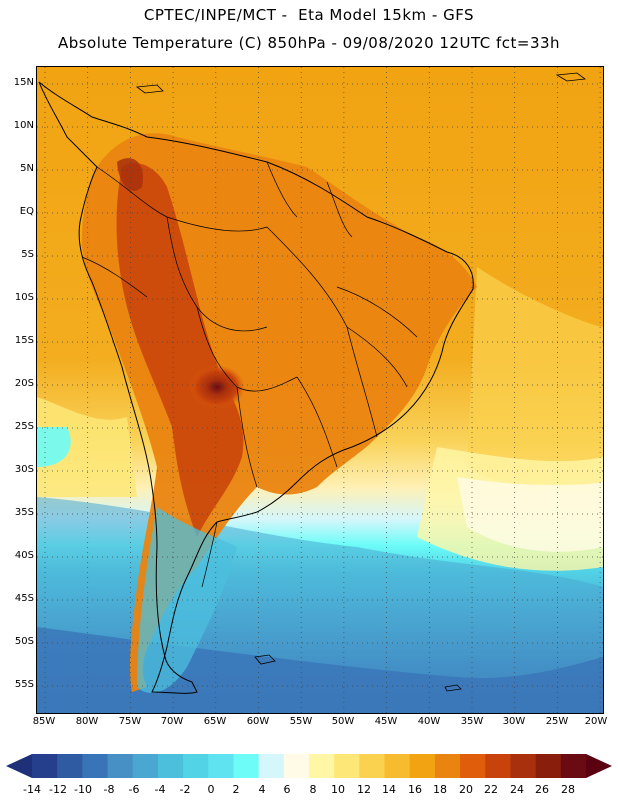 This screenshot has height=800, width=618. I want to click on colorbar-label: 16, so click(415, 789).